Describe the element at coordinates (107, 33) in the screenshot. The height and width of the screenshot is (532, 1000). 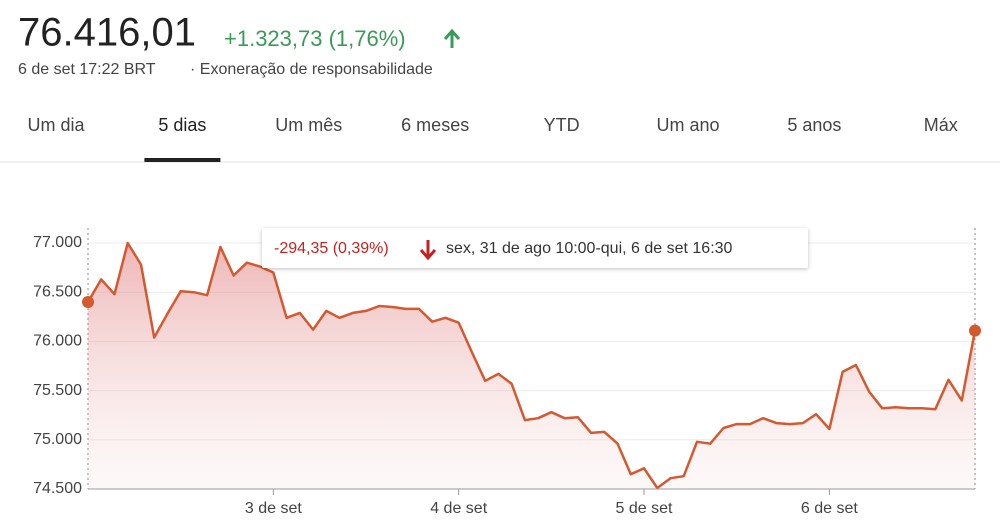
I see `price: 76.416,01` at that location.